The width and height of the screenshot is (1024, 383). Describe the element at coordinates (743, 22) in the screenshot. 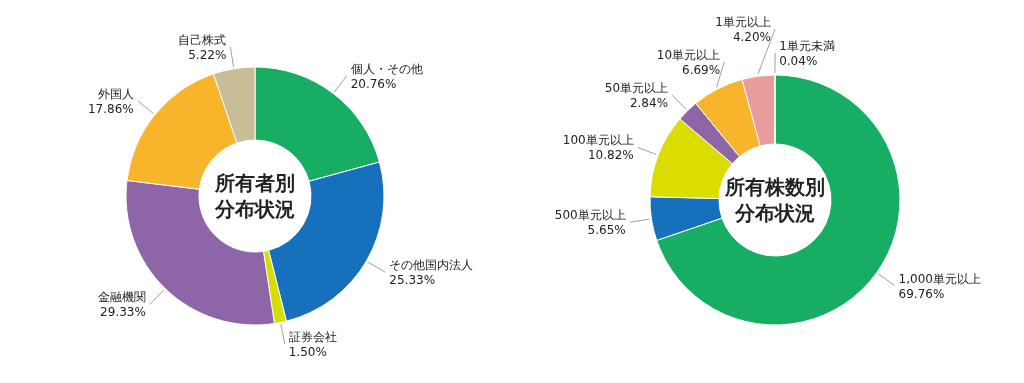

I see `slice-label: 1単元以上` at that location.